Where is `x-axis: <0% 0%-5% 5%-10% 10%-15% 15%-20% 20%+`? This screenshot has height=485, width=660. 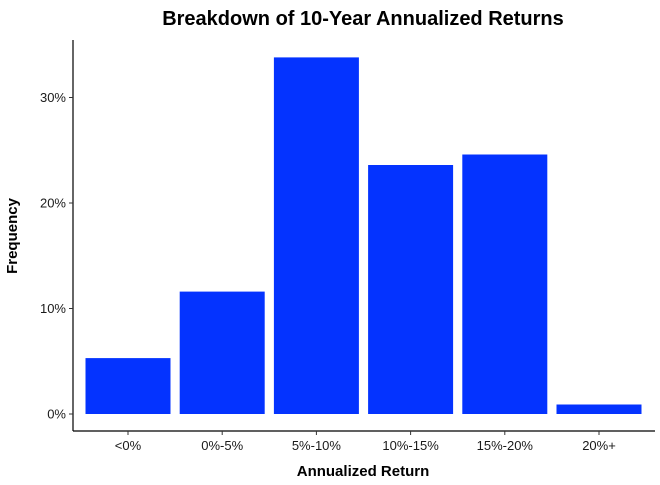
x-axis: <0% 0%-5% 5%-10% 10%-15% 15%-20% 20%+ is located at coordinates (364, 441).